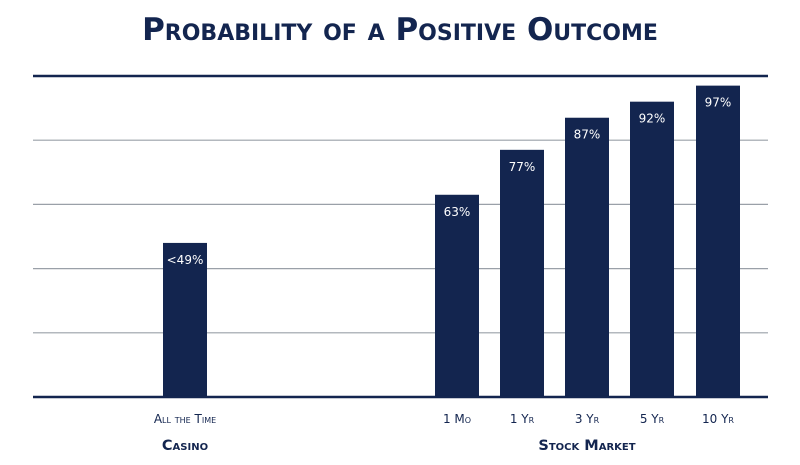 This screenshot has height=465, width=800. Describe the element at coordinates (457, 212) in the screenshot. I see `bar-value-label: 63%` at that location.